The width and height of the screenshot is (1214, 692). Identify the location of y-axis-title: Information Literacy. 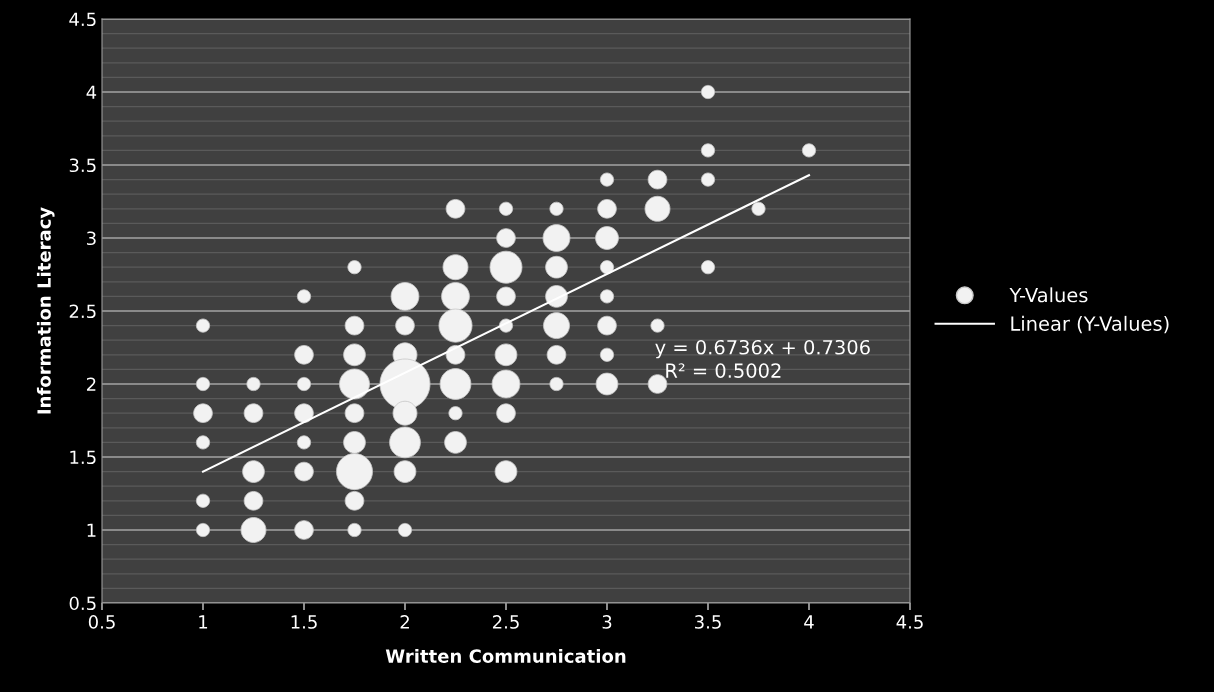
(45, 310).